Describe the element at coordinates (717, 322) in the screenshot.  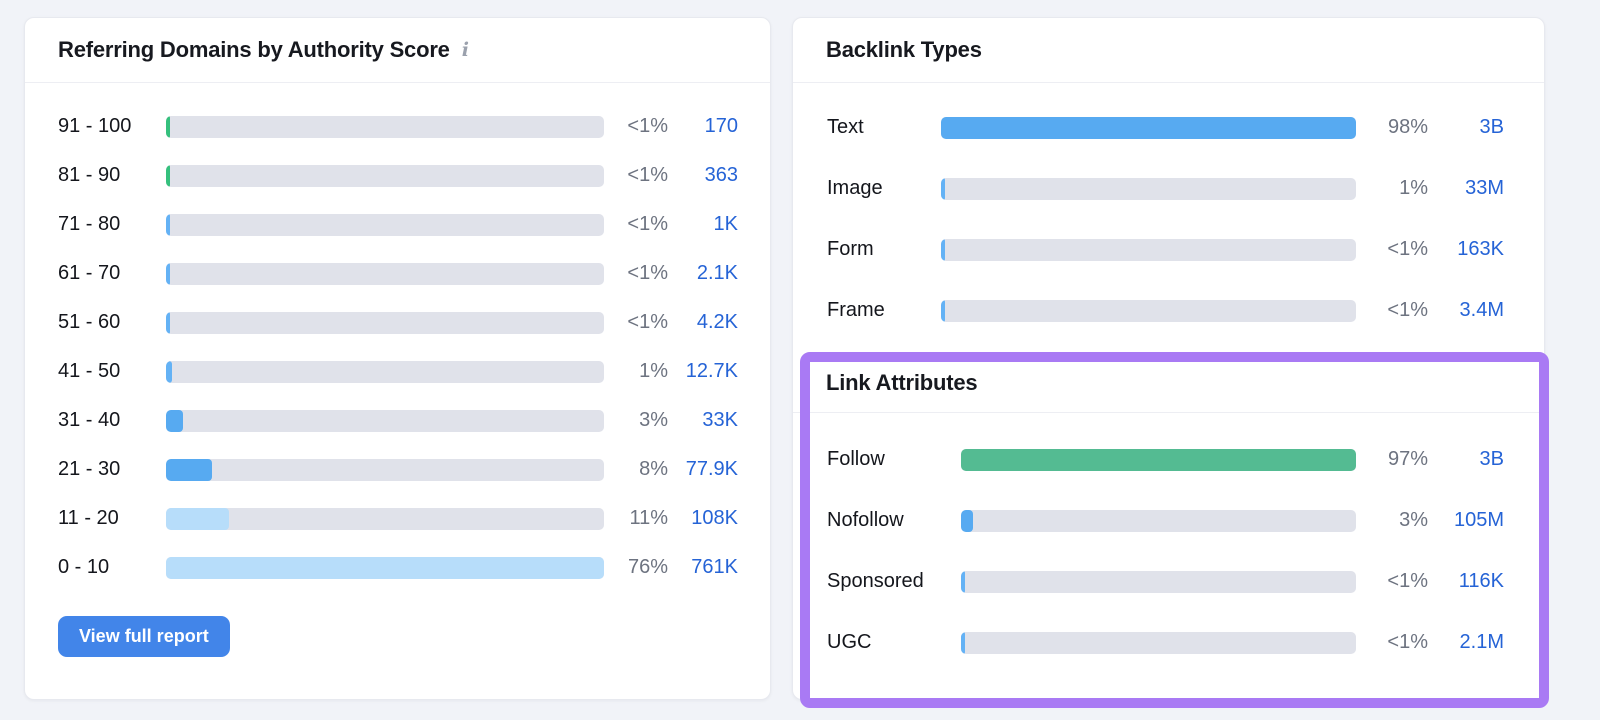
I see `row-value-link: 4.2K` at that location.